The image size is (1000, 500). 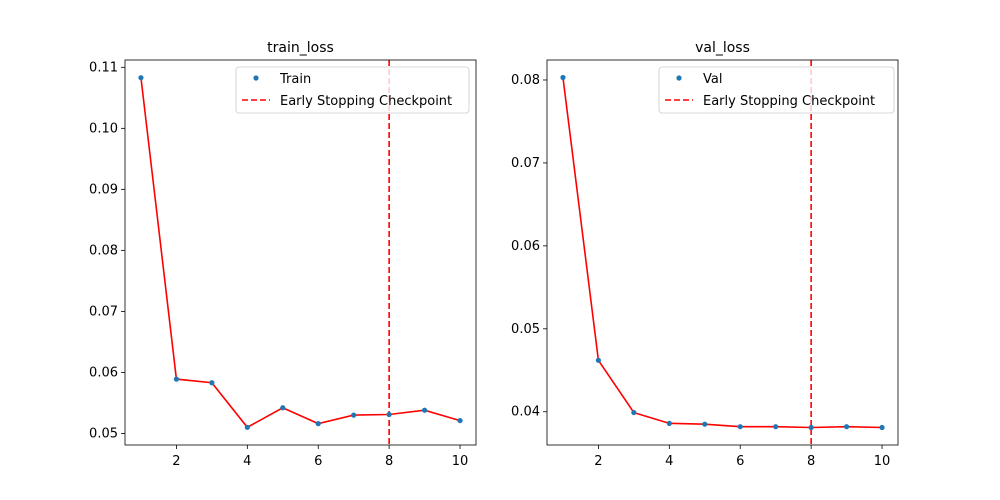 I want to click on y-tick-label: 0.10, so click(x=103, y=128).